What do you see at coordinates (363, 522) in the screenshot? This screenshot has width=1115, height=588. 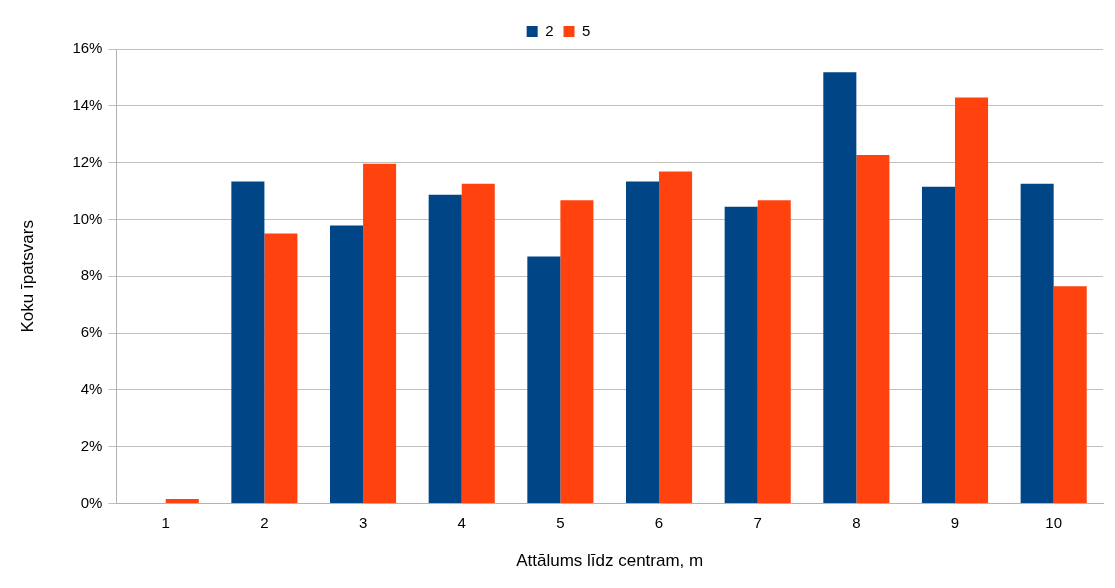 I see `x-tick-label: 3` at bounding box center [363, 522].